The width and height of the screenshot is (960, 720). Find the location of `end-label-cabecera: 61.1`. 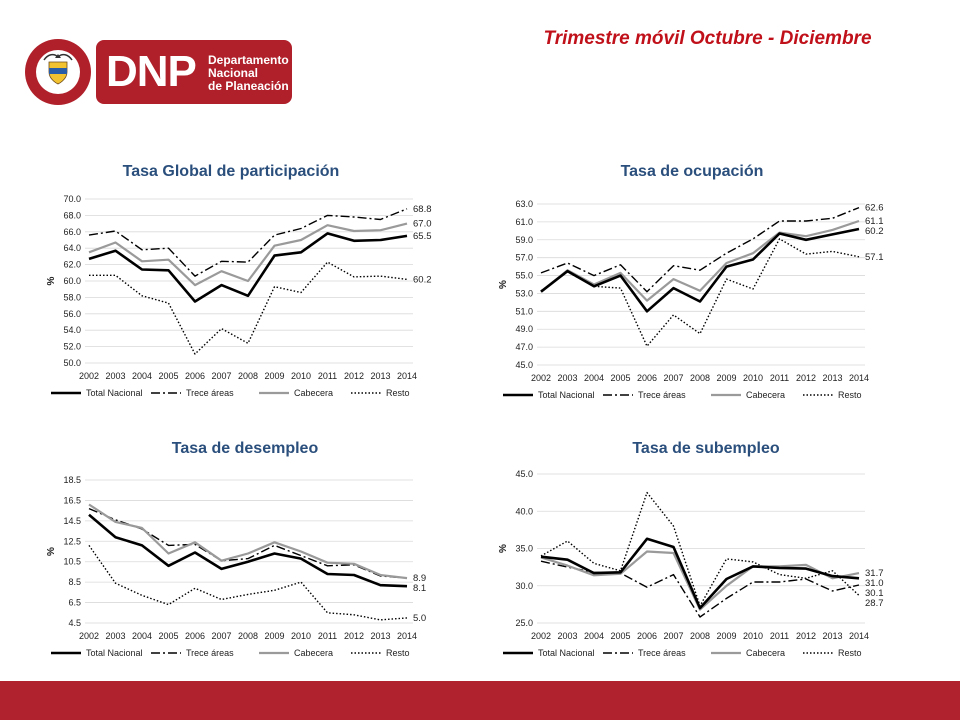

end-label-cabecera: 61.1 is located at coordinates (874, 221).